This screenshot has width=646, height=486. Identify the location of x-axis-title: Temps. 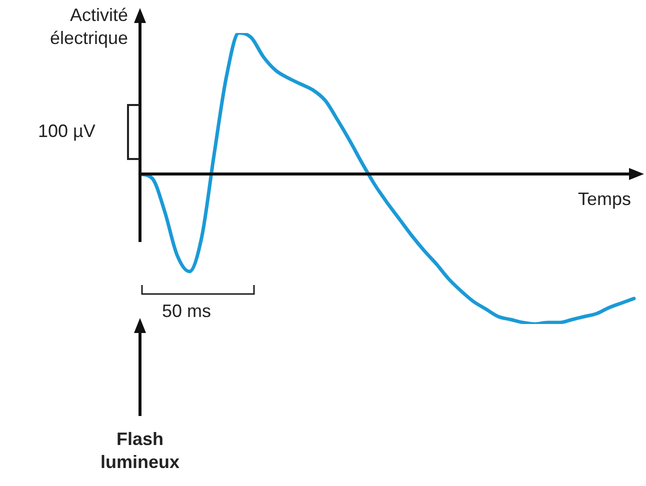
(605, 199).